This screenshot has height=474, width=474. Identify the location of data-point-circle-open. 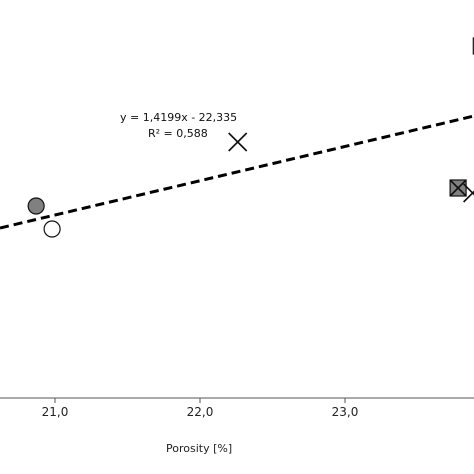
(52, 229).